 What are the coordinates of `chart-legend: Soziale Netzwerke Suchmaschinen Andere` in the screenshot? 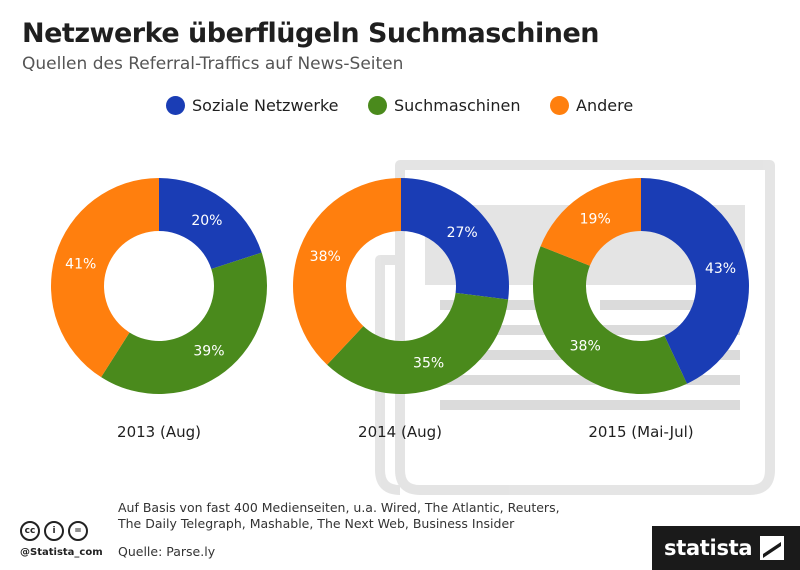 It's located at (400, 108).